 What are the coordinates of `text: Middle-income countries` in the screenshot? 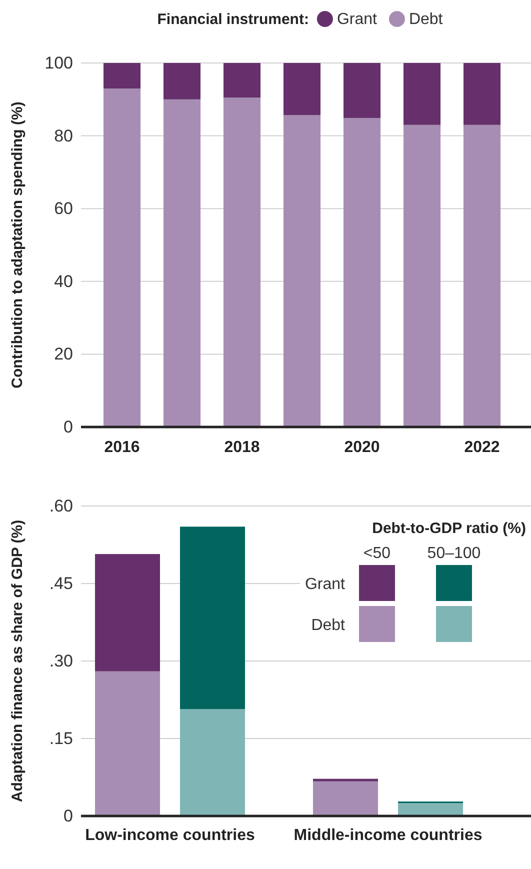 It's located at (388, 835).